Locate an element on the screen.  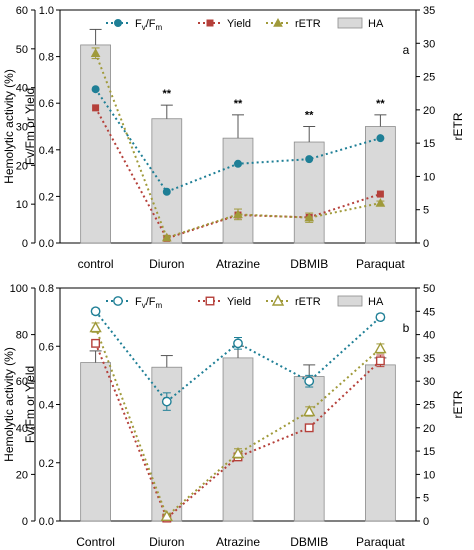
left-axis-tick-label: 60 is located at coordinates (22, 11).